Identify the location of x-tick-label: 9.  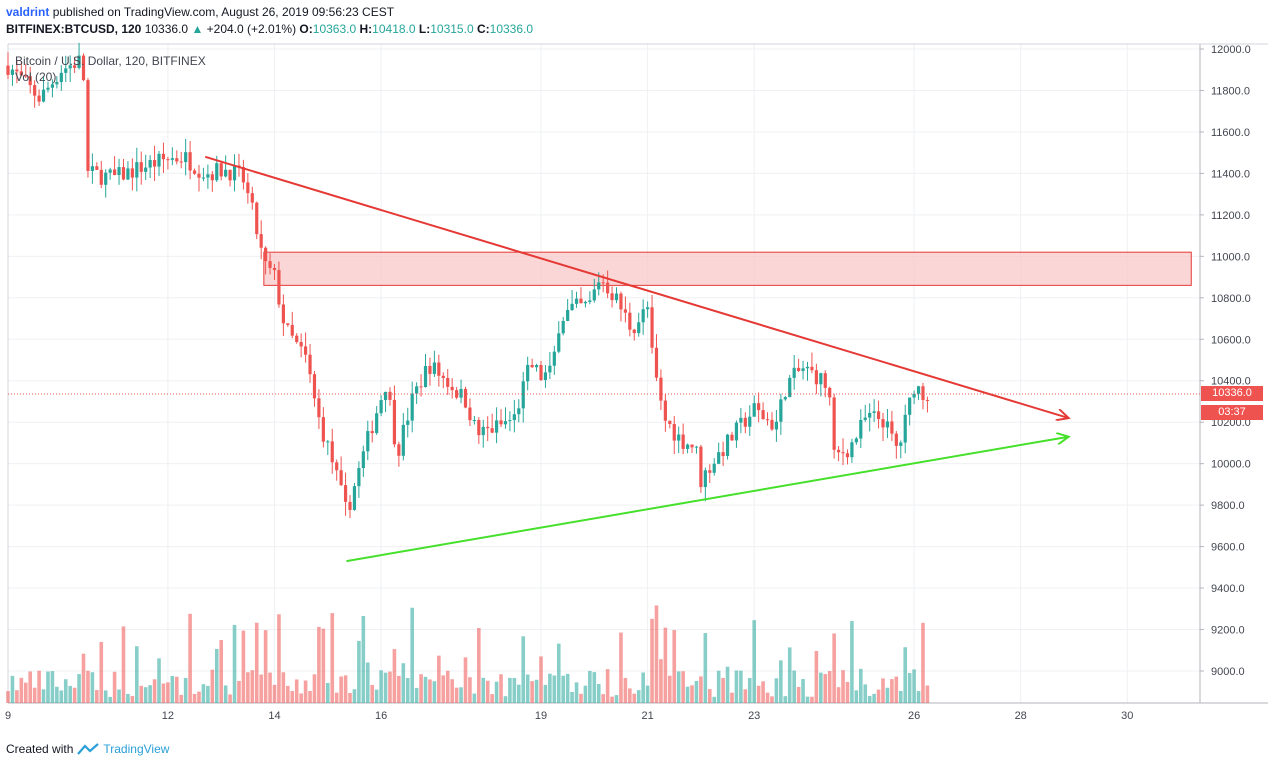
(8, 716).